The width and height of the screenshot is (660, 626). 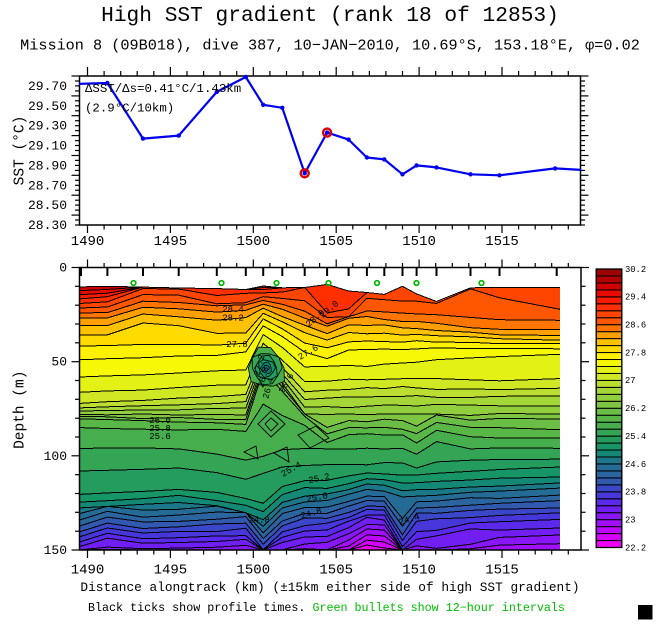 I want to click on svg-text: 28.90, so click(x=47, y=165).